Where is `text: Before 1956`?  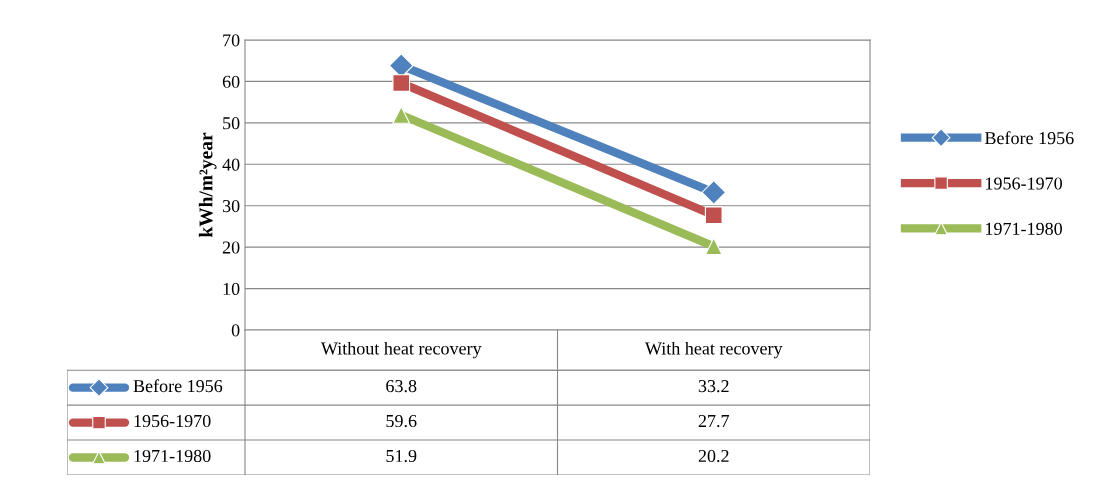
text: Before 1956 is located at coordinates (1029, 138).